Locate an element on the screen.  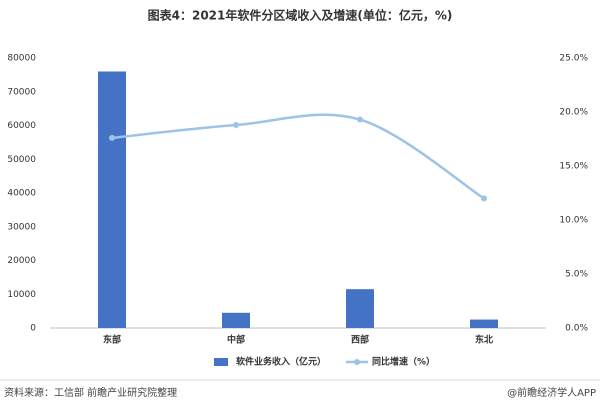
y2-tick-label: 0.0% is located at coordinates (576, 329).